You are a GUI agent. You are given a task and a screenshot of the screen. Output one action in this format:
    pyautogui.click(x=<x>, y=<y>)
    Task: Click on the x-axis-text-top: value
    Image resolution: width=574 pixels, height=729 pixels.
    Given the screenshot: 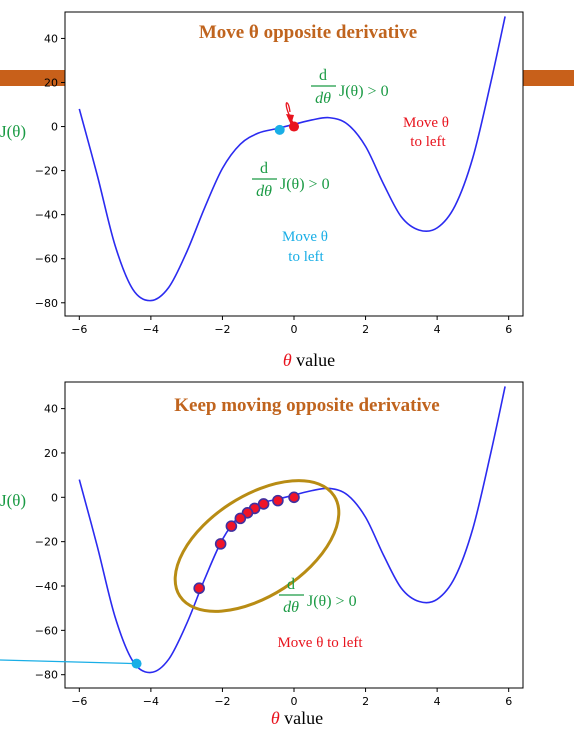 What is the action you would take?
    pyautogui.click(x=313, y=360)
    